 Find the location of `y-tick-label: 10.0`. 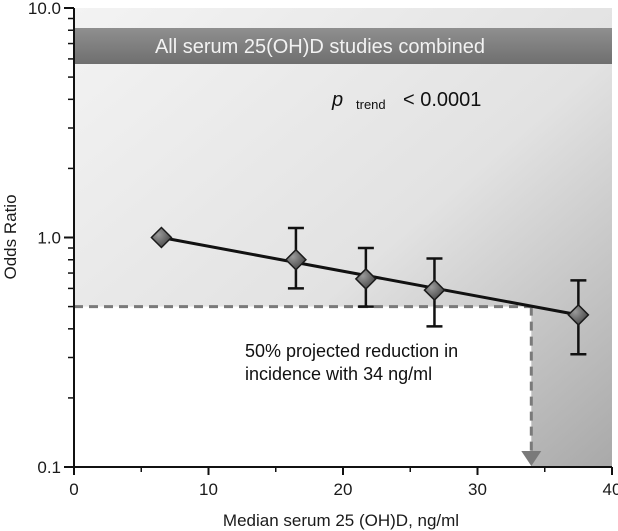

y-tick-label: 10.0 is located at coordinates (44, 9).